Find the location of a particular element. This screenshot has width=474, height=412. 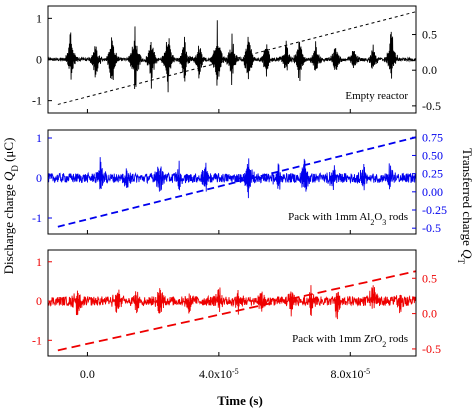

right-tick-label: 0.00 is located at coordinates (432, 192).